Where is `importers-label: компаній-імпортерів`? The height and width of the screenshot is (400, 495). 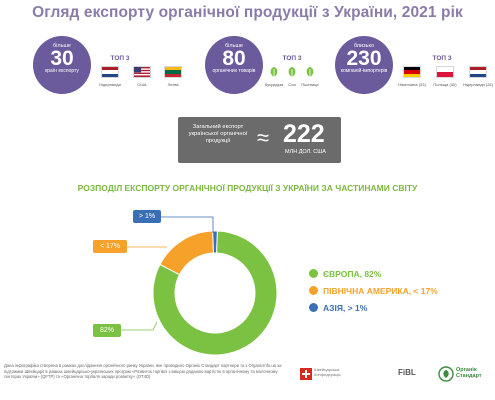
importers-label: компаній-імпортерів is located at coordinates (364, 71).